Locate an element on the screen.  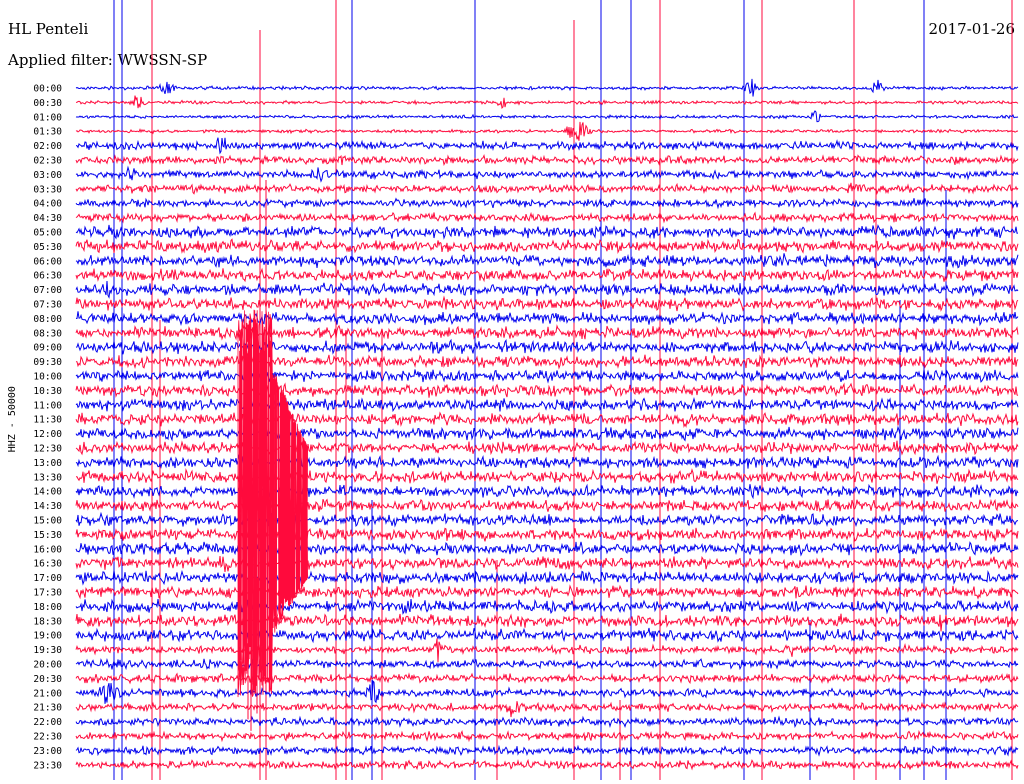
row-time-label: 01:30 is located at coordinates (47, 132).